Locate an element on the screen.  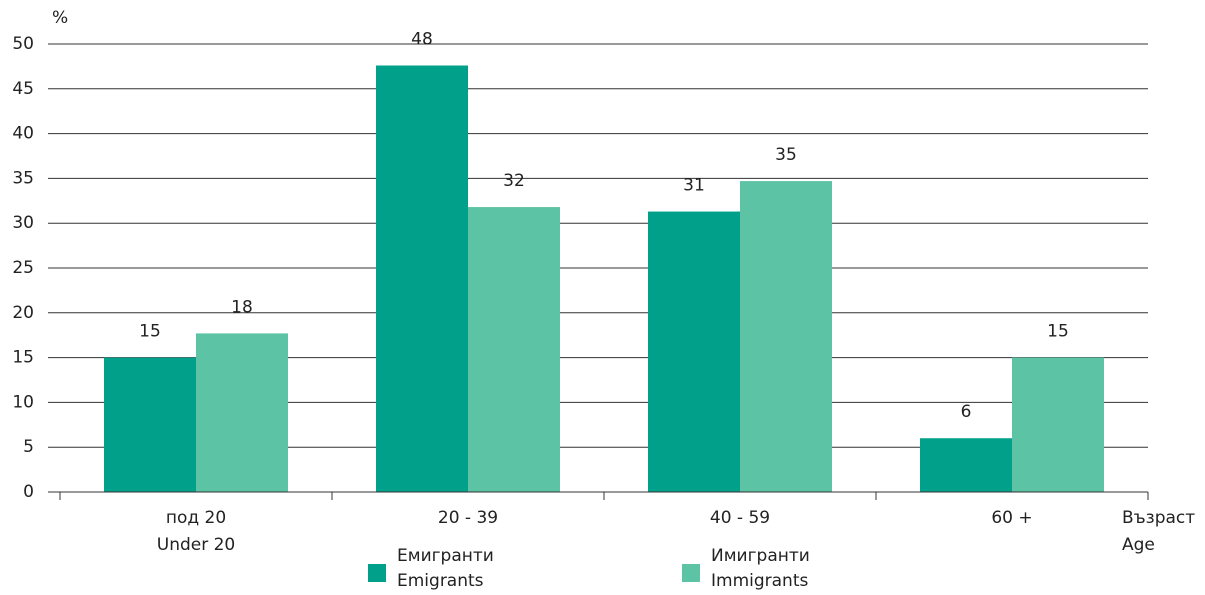
value-label: 35 is located at coordinates (786, 155).